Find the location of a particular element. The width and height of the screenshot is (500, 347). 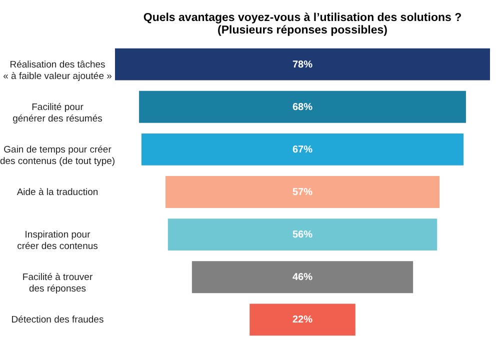

category-label: Inspiration pour créer des contenus is located at coordinates (57, 241).